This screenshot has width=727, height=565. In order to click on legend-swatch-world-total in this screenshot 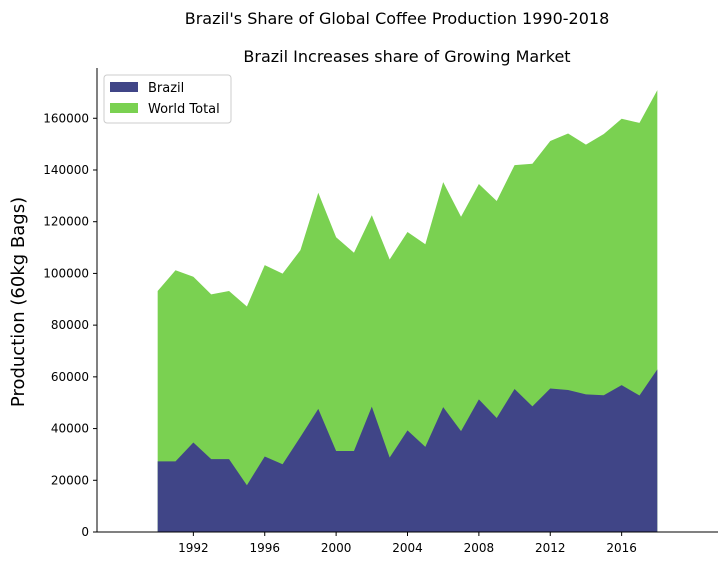, I will do `click(124, 108)`.